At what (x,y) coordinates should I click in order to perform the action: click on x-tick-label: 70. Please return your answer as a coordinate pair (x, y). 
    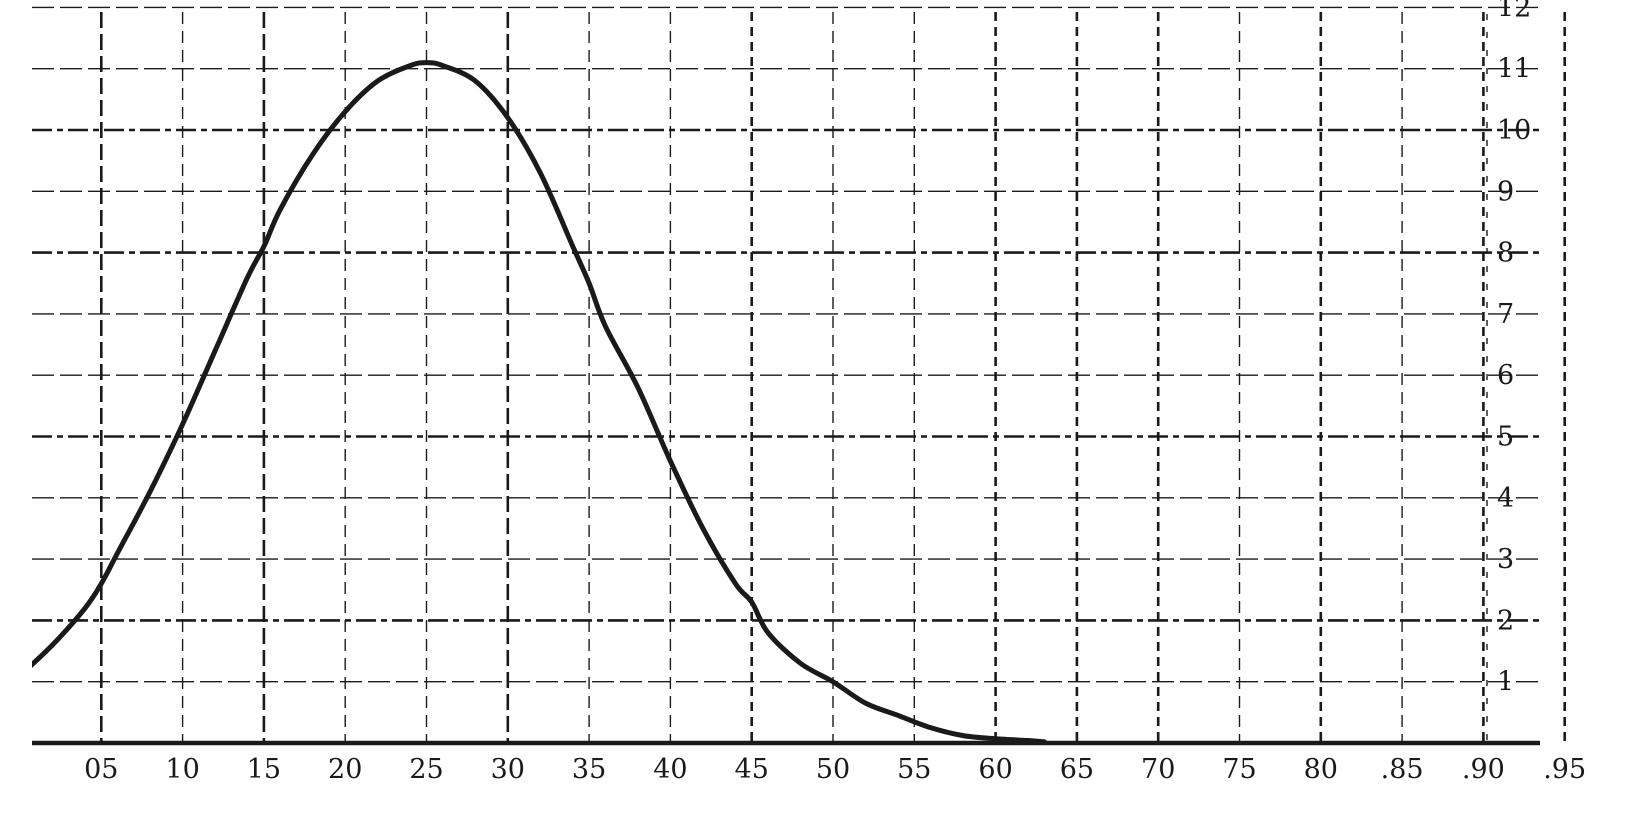
    Looking at the image, I should click on (1158, 769).